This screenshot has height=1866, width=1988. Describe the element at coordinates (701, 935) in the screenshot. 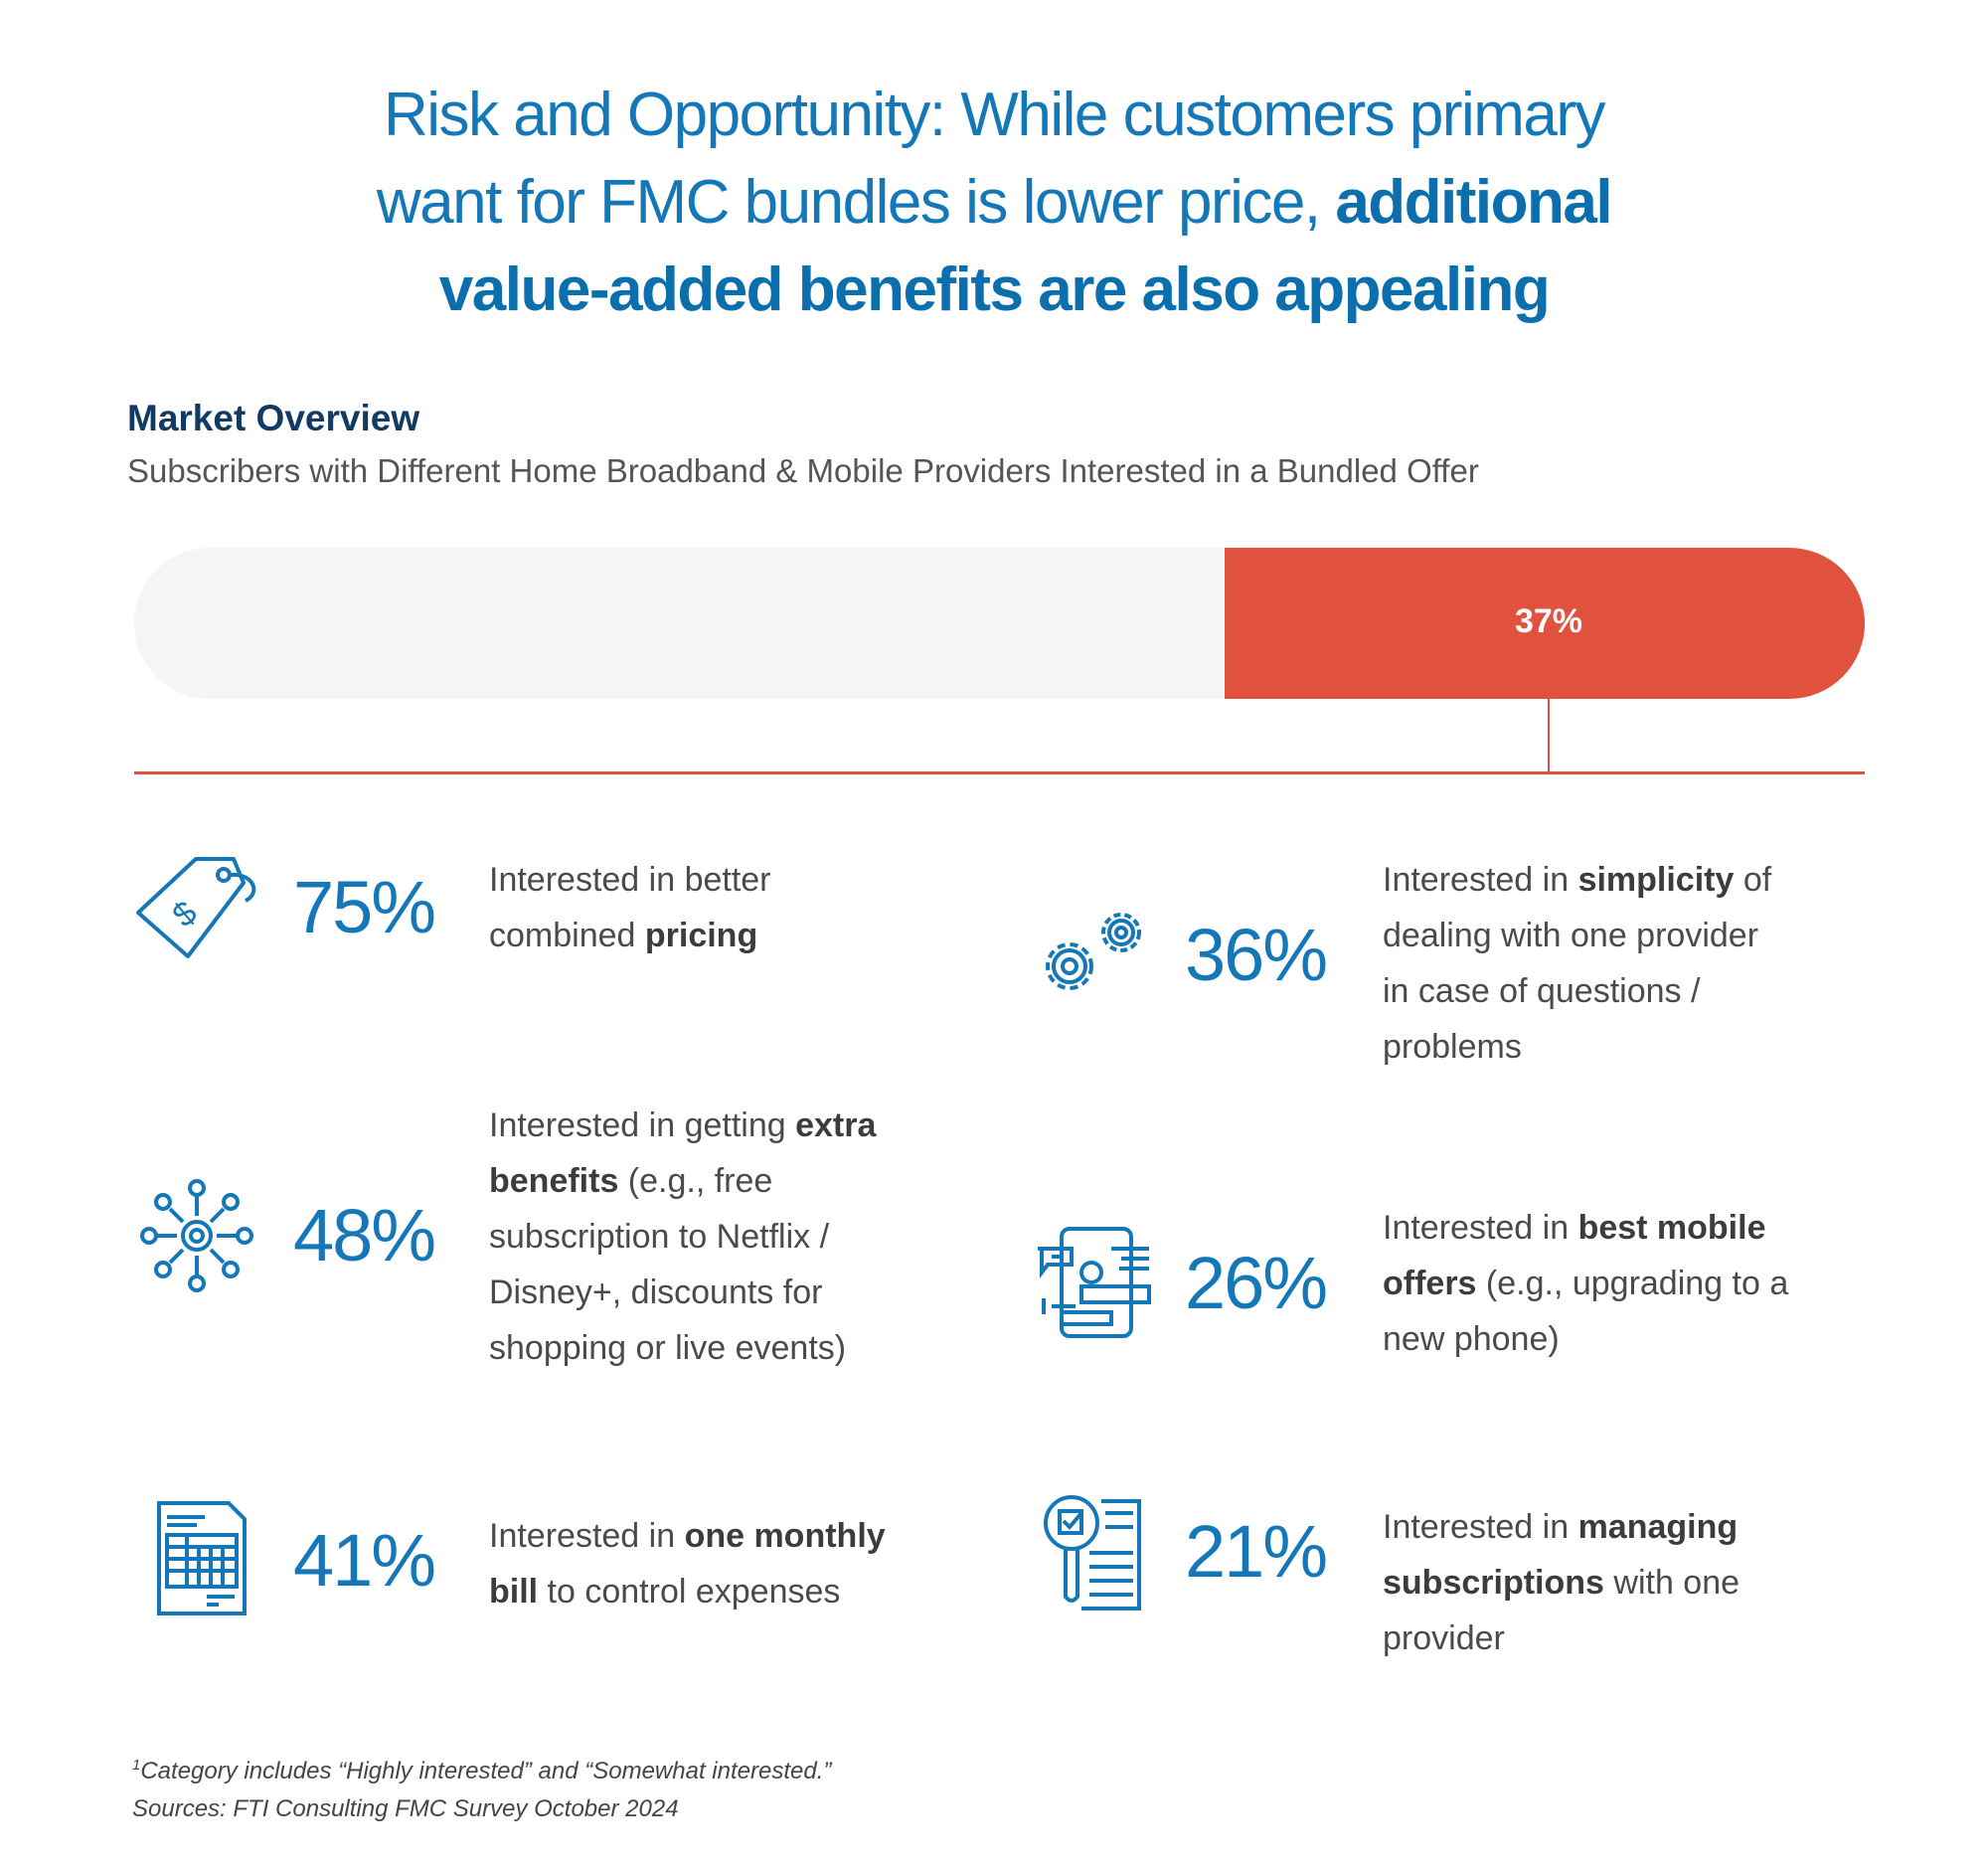

I see `emphasis-text: pricing` at that location.